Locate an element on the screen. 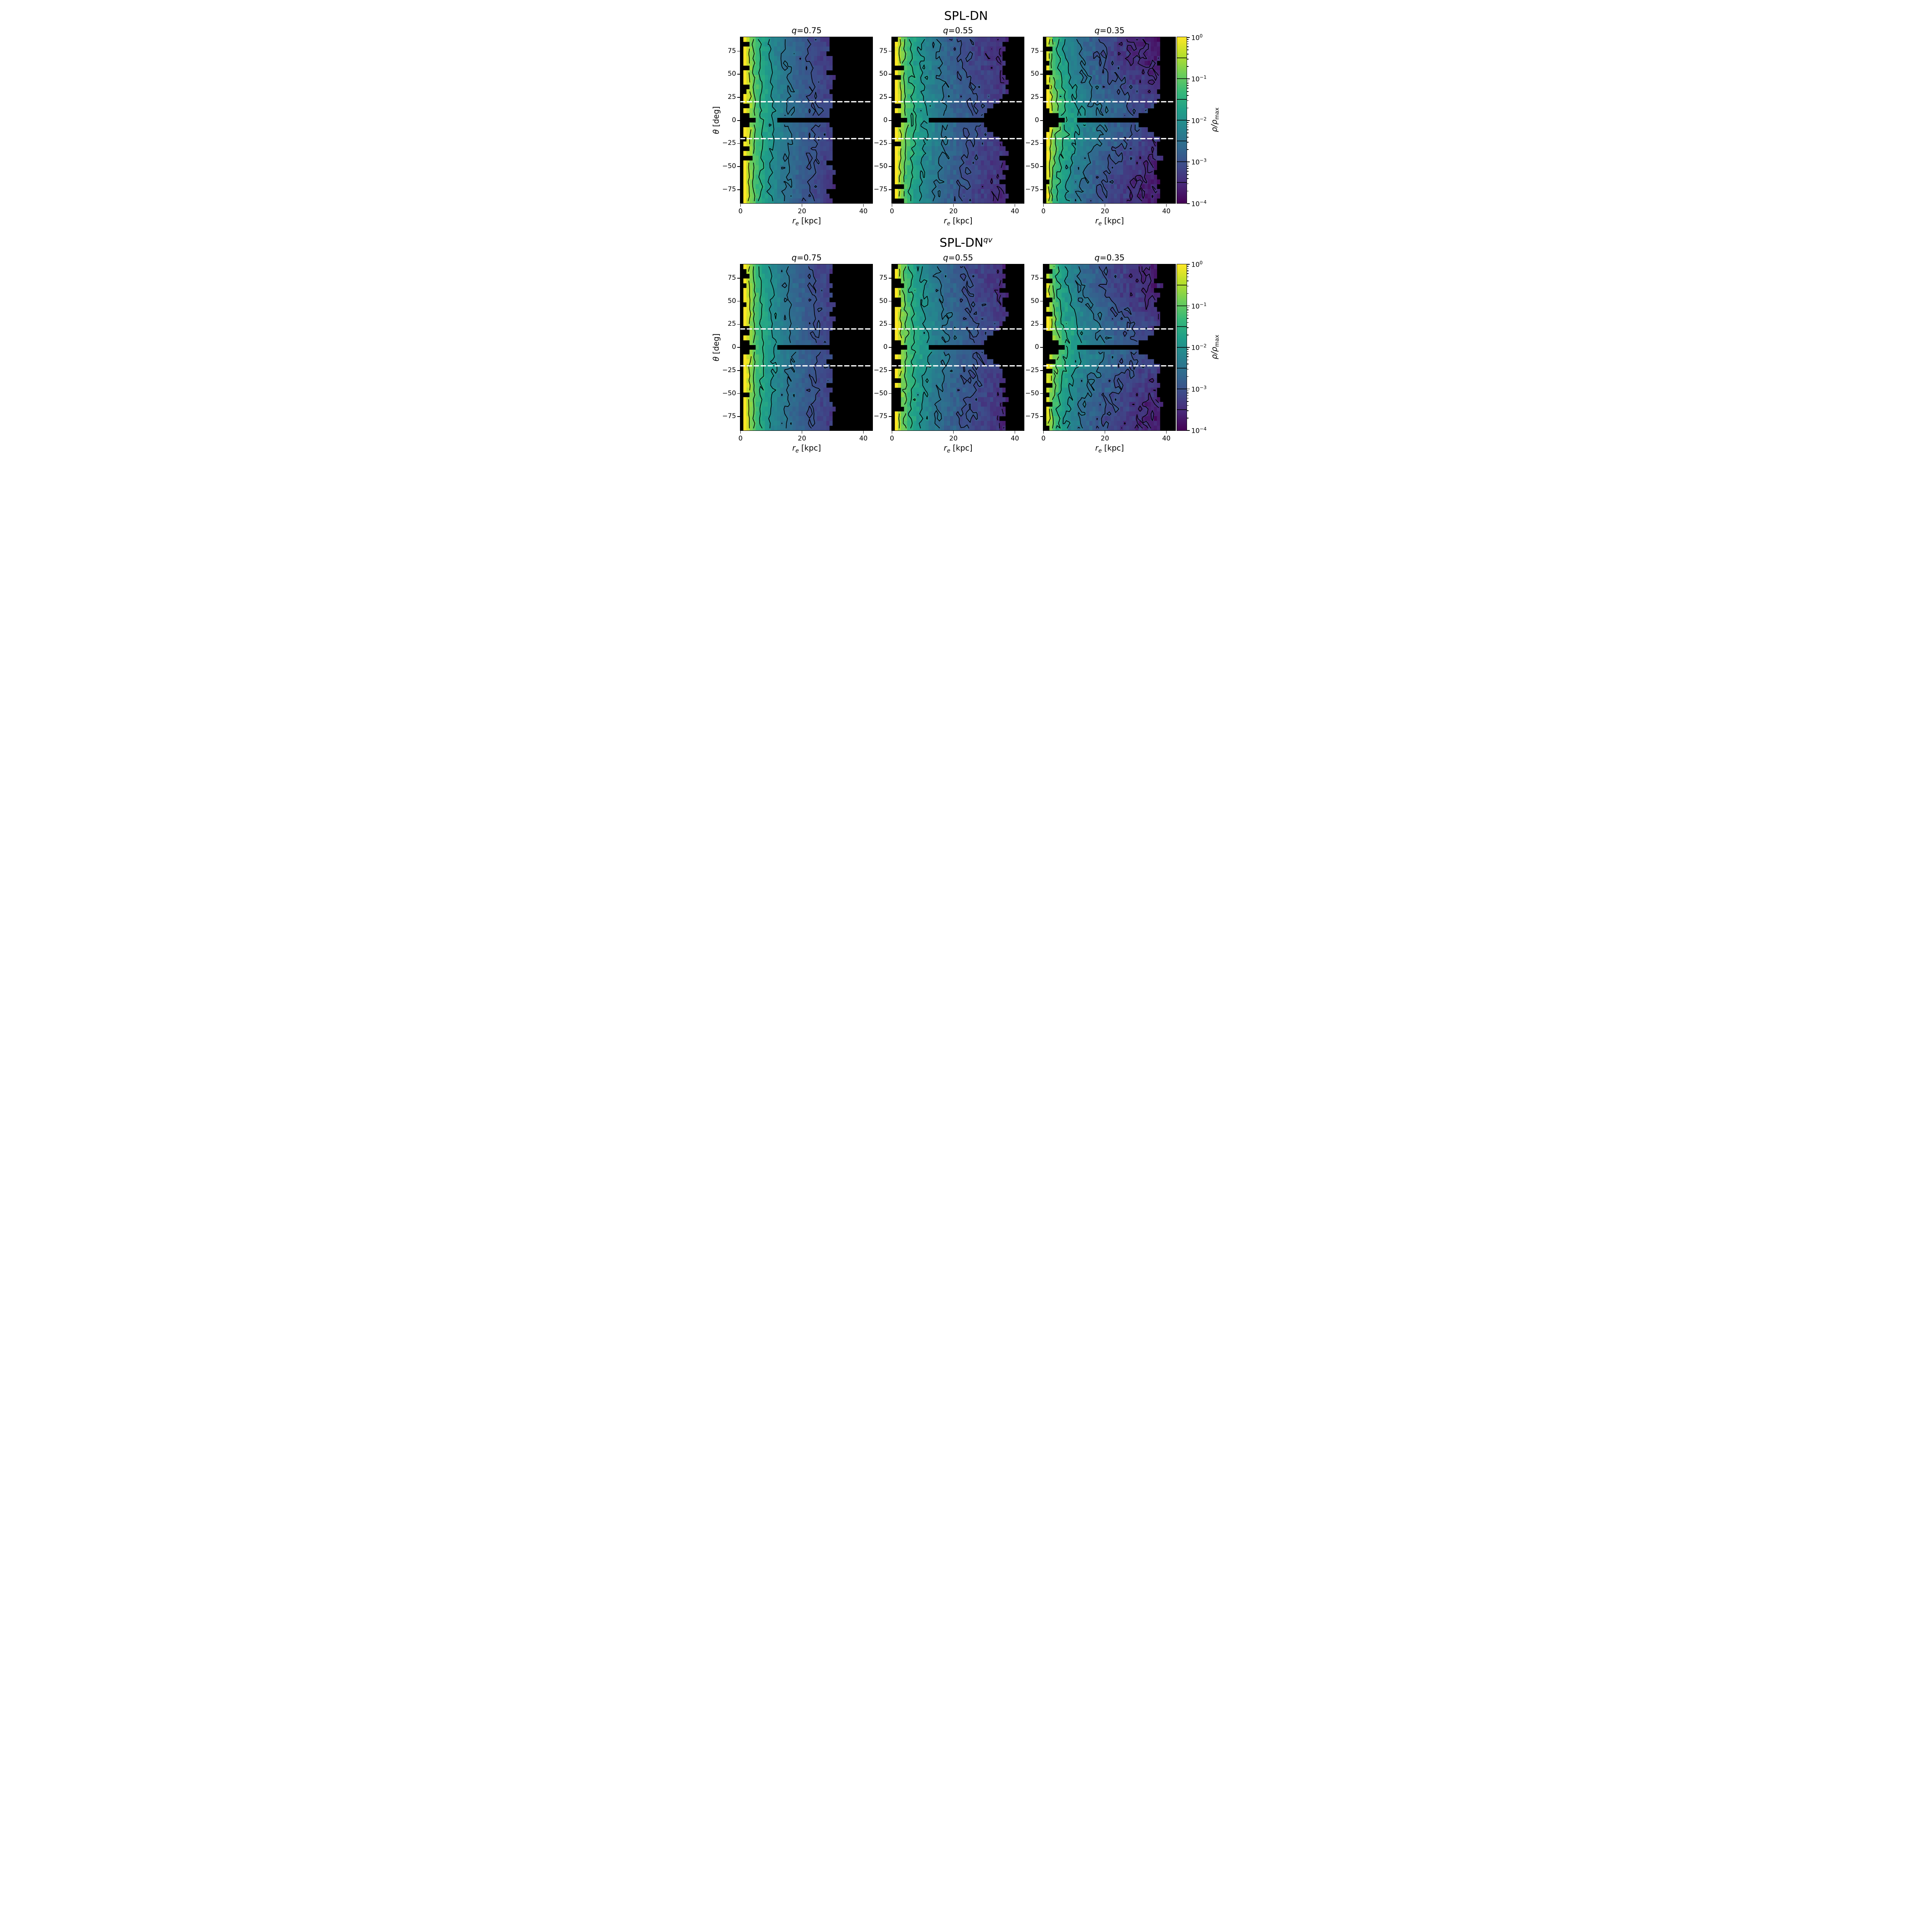  figure-title-bottom: SPL-DNqv is located at coordinates (966, 243).